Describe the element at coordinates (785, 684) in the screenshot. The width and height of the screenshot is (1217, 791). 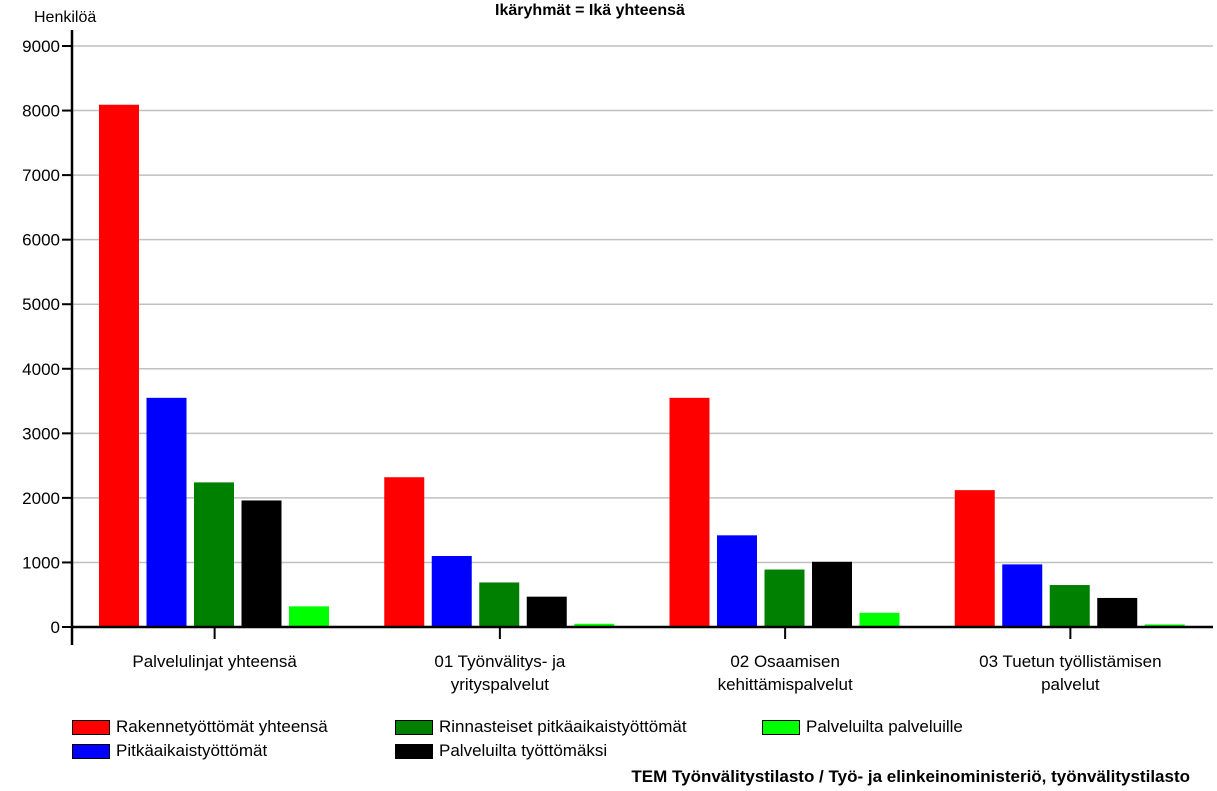
I see `x-category-label: kehittämispalvelut` at that location.